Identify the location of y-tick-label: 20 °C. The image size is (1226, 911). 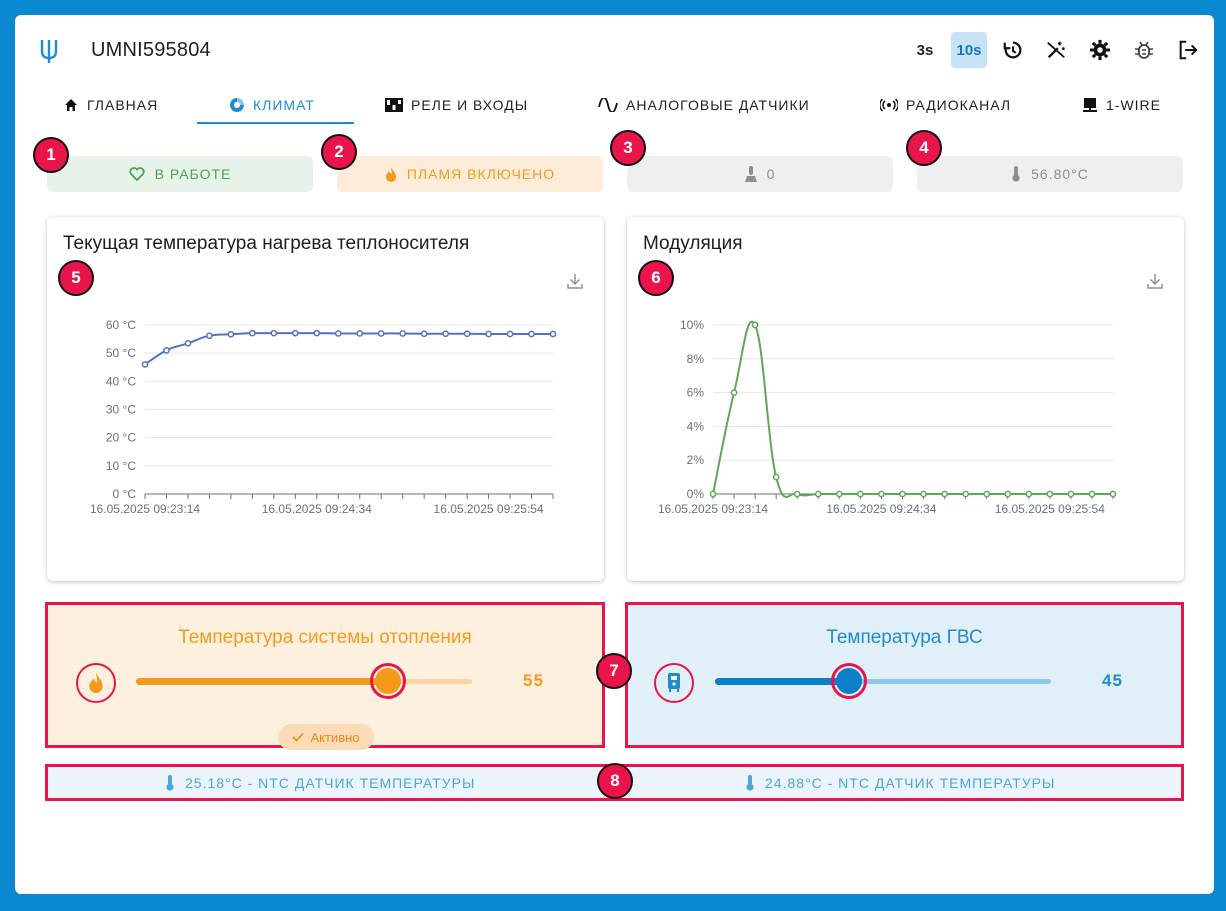
(121, 438).